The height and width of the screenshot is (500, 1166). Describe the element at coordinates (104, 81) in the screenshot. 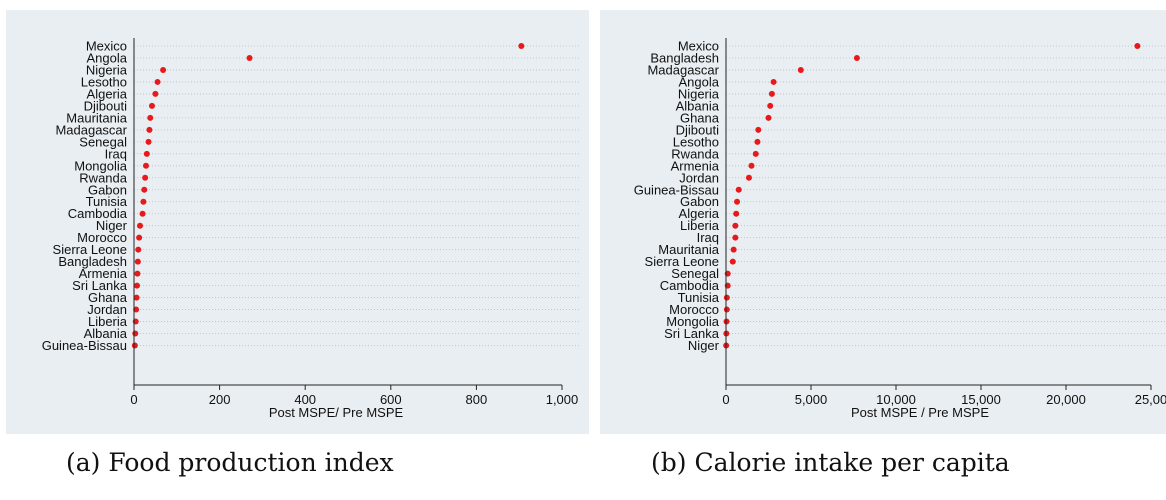

I see `category-label-lesotho: Lesotho` at that location.